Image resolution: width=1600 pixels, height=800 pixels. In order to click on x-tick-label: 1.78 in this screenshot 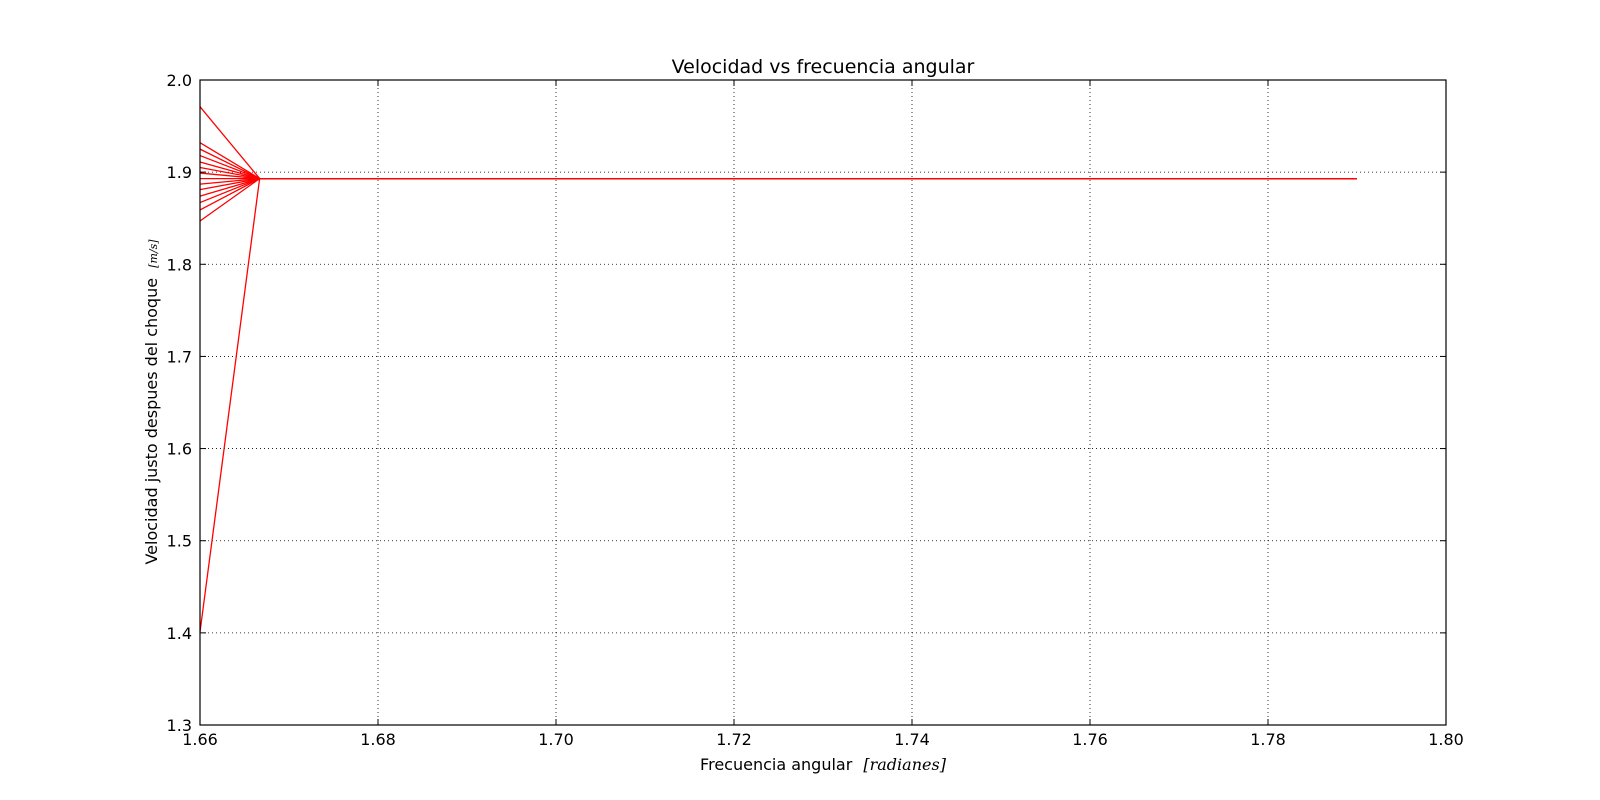, I will do `click(1268, 739)`.